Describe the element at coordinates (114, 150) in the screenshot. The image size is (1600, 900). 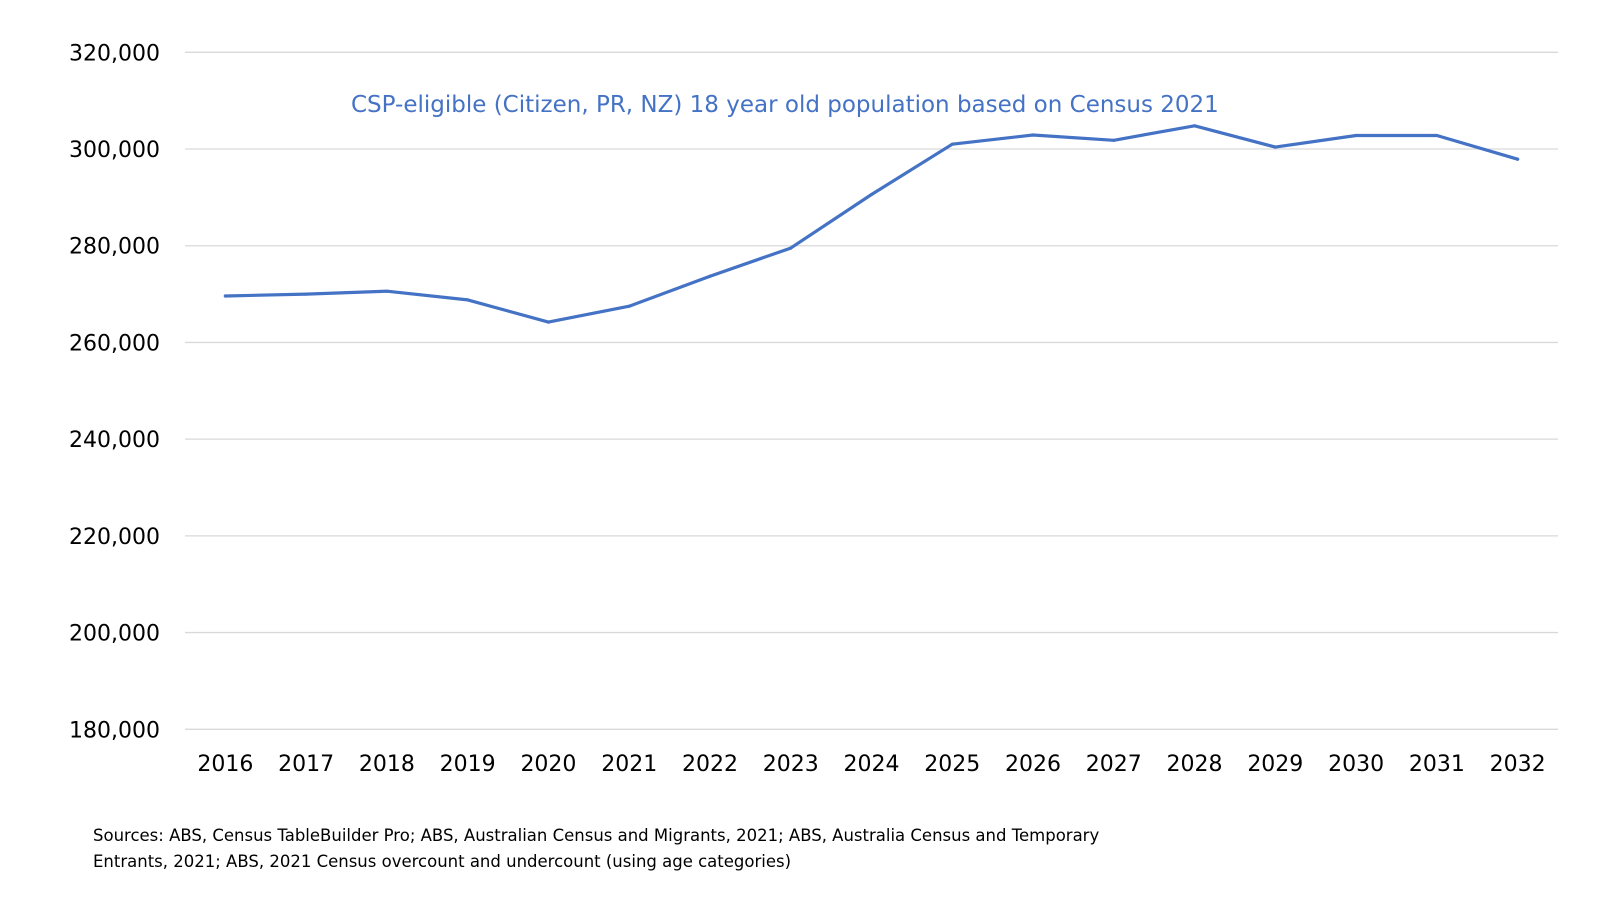
I see `y-tick-label: 300,000` at that location.